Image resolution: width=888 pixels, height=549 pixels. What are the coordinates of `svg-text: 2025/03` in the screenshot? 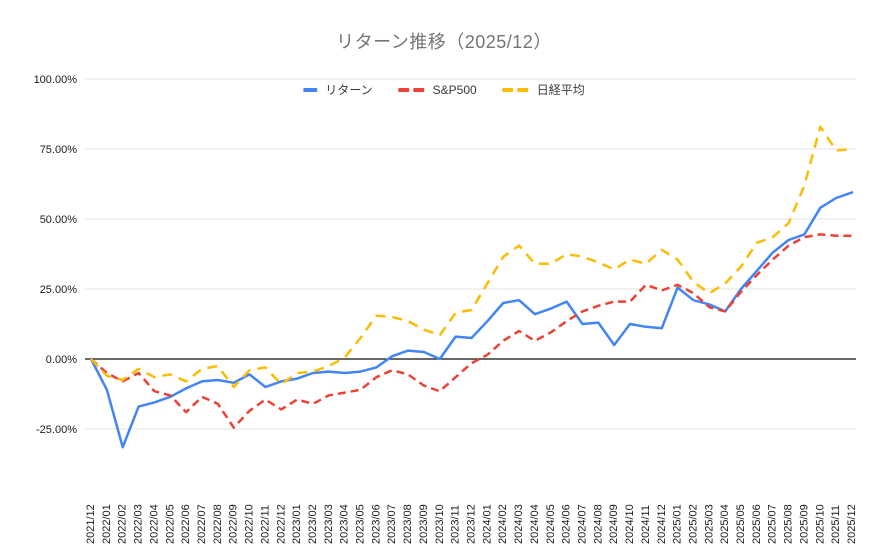 It's located at (709, 524).